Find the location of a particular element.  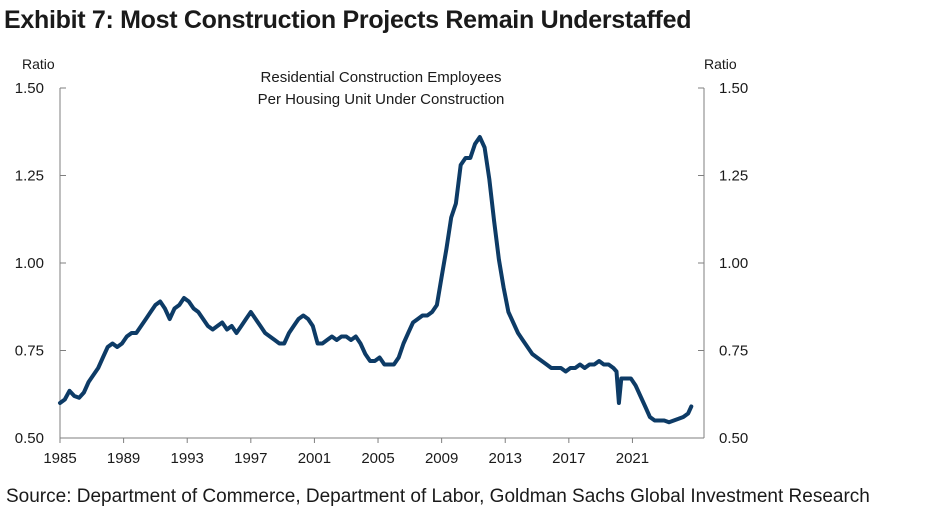

x-tick-label: 2013 is located at coordinates (505, 458).